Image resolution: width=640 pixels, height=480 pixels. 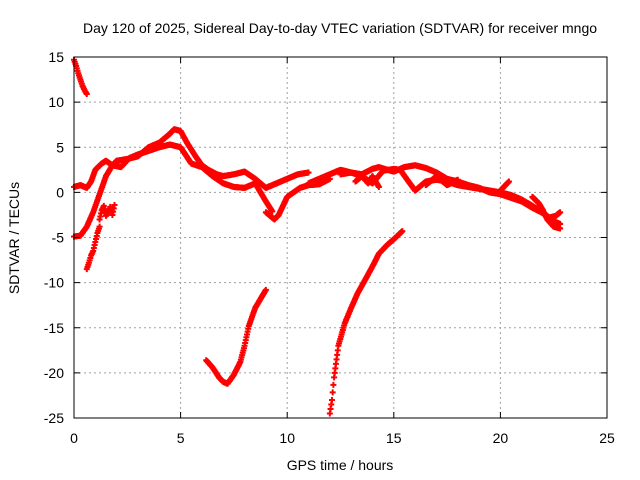 What do you see at coordinates (287, 438) in the screenshot?
I see `x-tick-label: 10` at bounding box center [287, 438].